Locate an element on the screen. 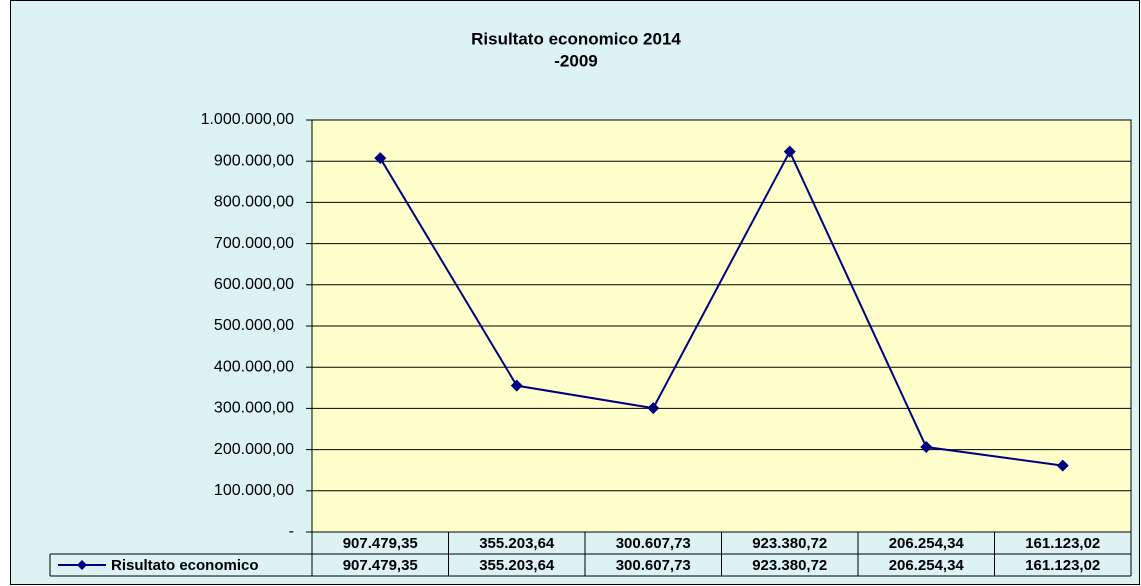  y-tick-label: 1.000.000,00 is located at coordinates (248, 119).